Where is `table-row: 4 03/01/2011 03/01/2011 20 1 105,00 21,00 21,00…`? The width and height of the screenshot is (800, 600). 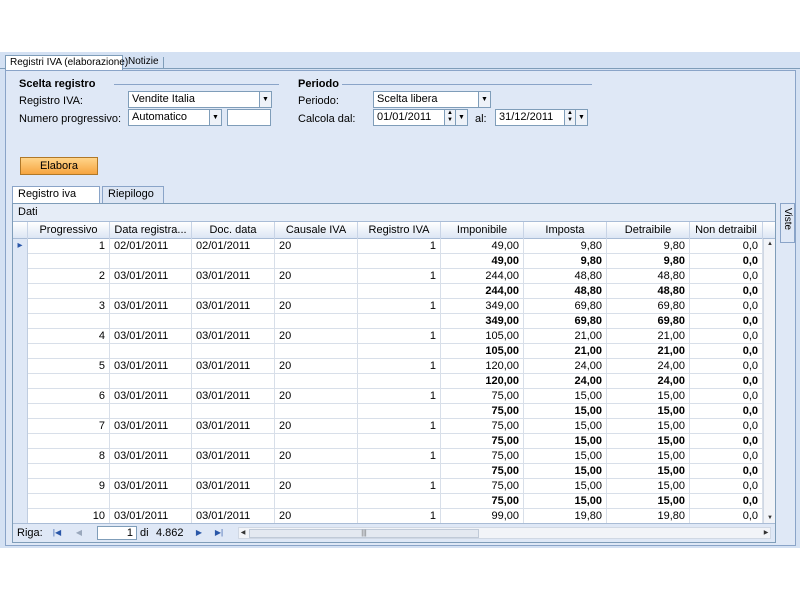 table-row: 4 03/01/2011 03/01/2011 20 1 105,00 21,00 21,00… is located at coordinates (388, 336).